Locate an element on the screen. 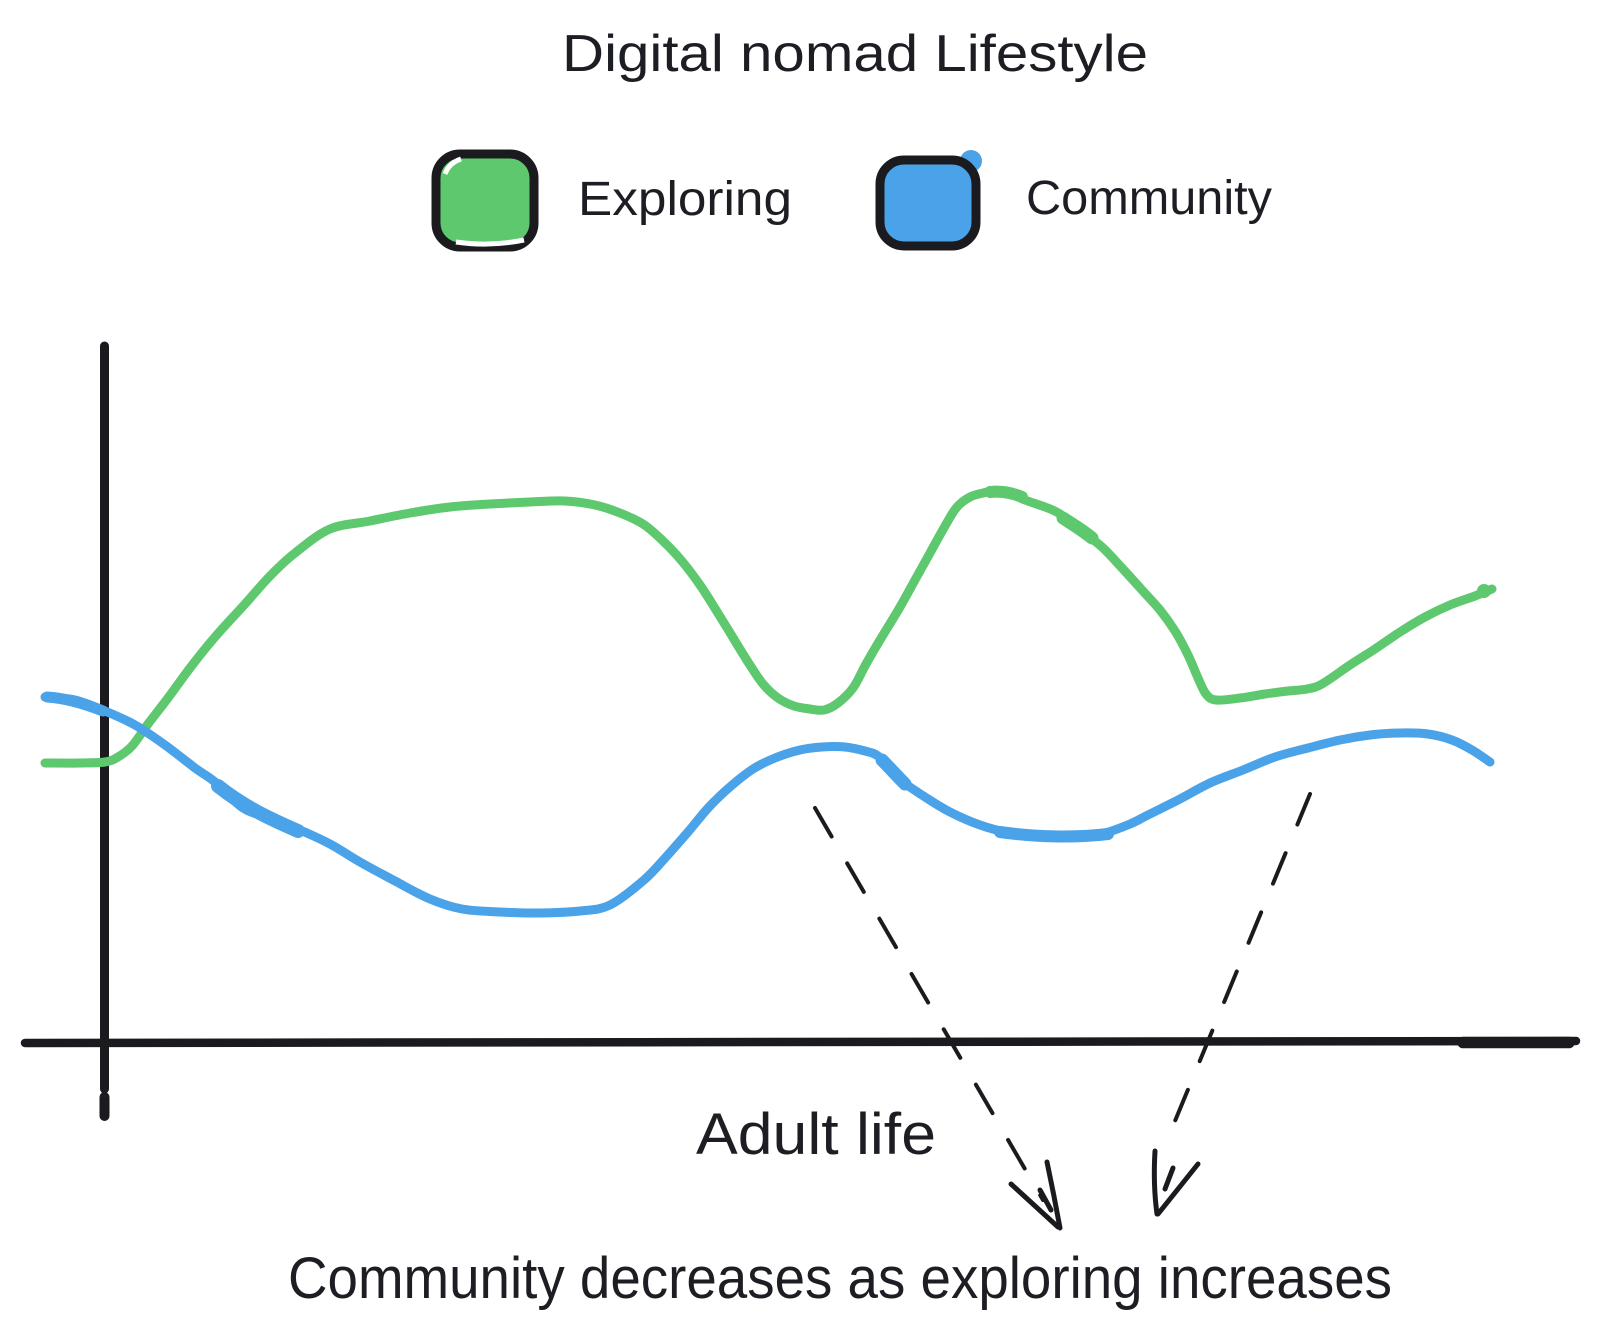 The height and width of the screenshot is (1333, 1600). svg-text: Digital nomad Lifestyle is located at coordinates (855, 54).